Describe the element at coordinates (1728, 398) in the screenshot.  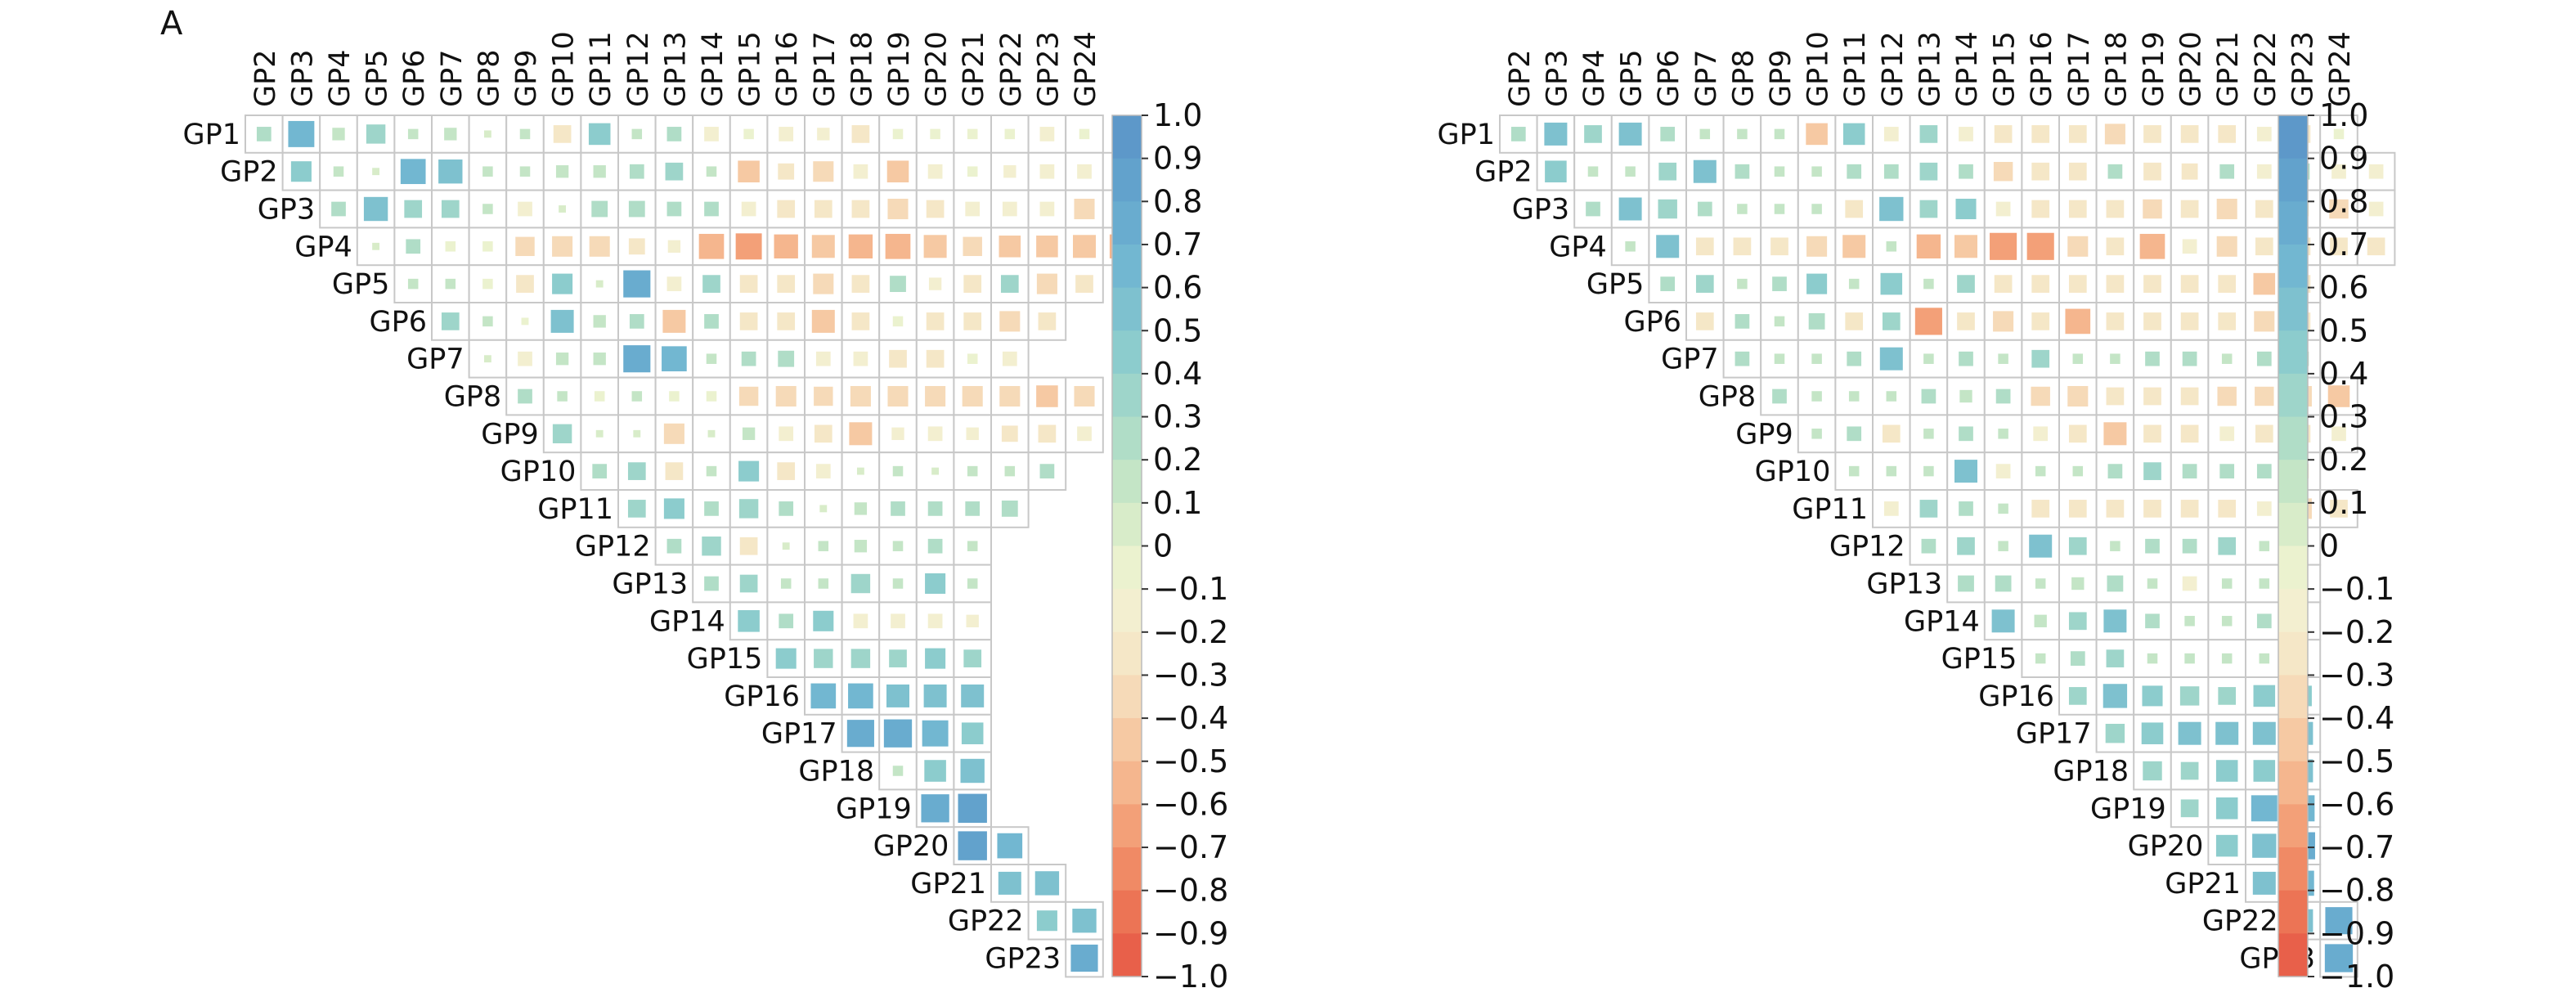
I see `row-label: GP8` at that location.